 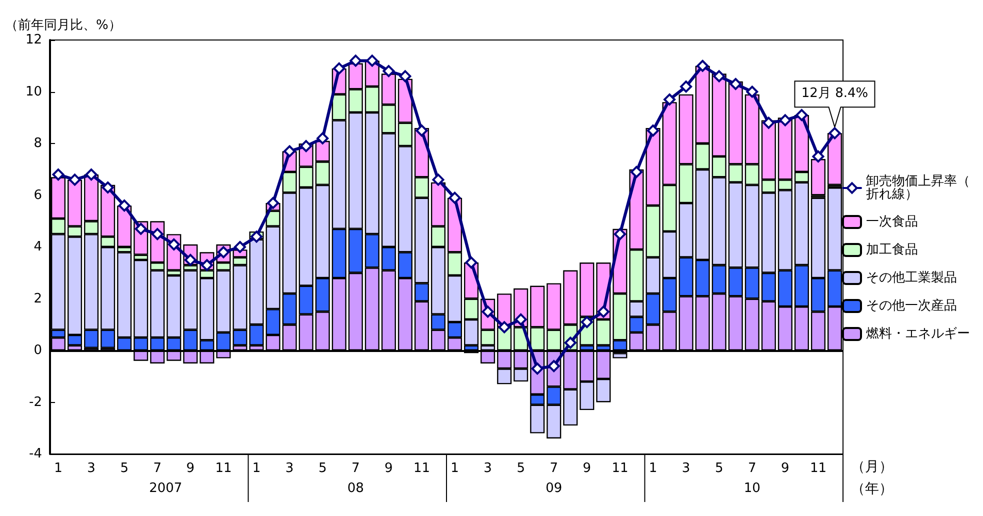 What do you see at coordinates (33, 92) in the screenshot?
I see `y-tick-label: 10` at bounding box center [33, 92].